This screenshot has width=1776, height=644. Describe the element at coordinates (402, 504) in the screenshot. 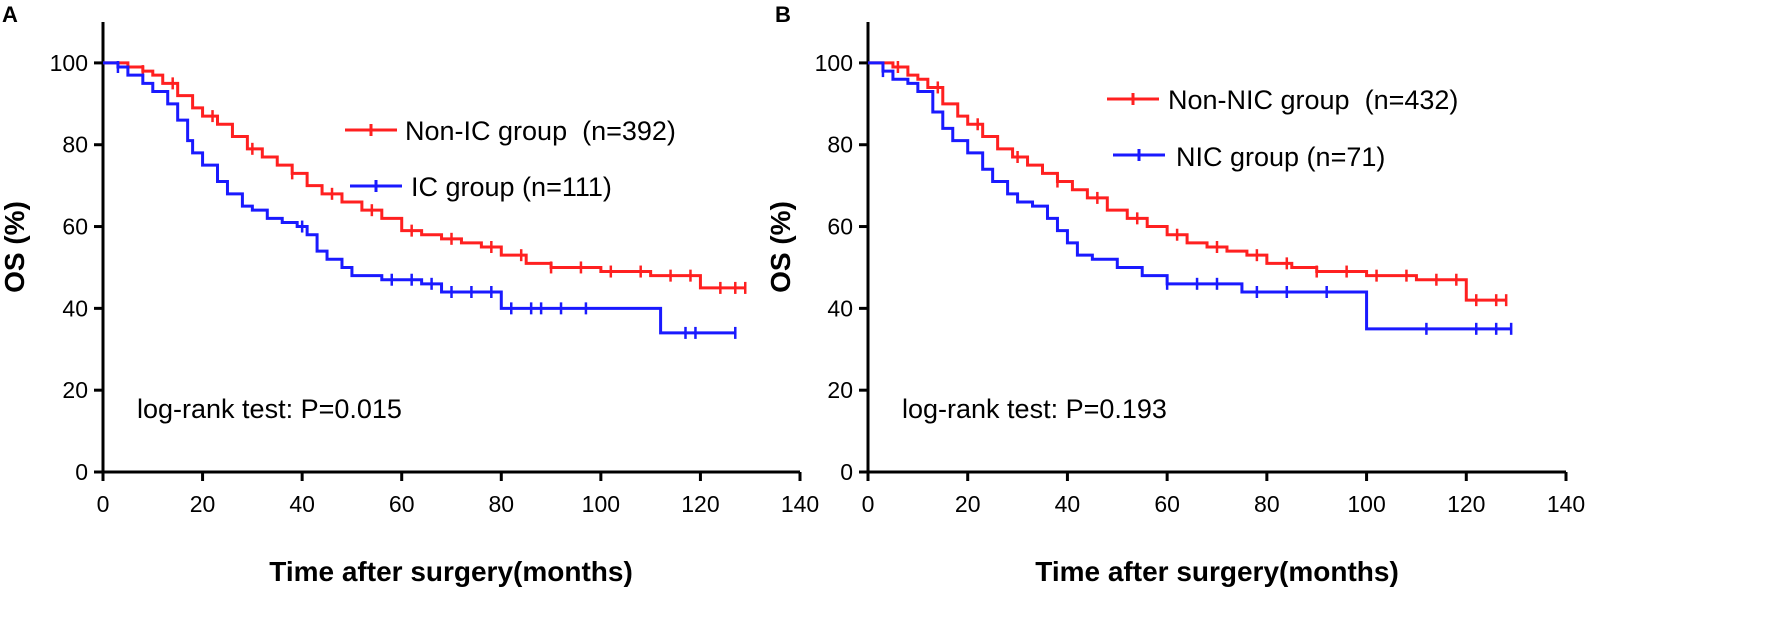

I see `panel-a-x-tick-label-60: 60` at that location.